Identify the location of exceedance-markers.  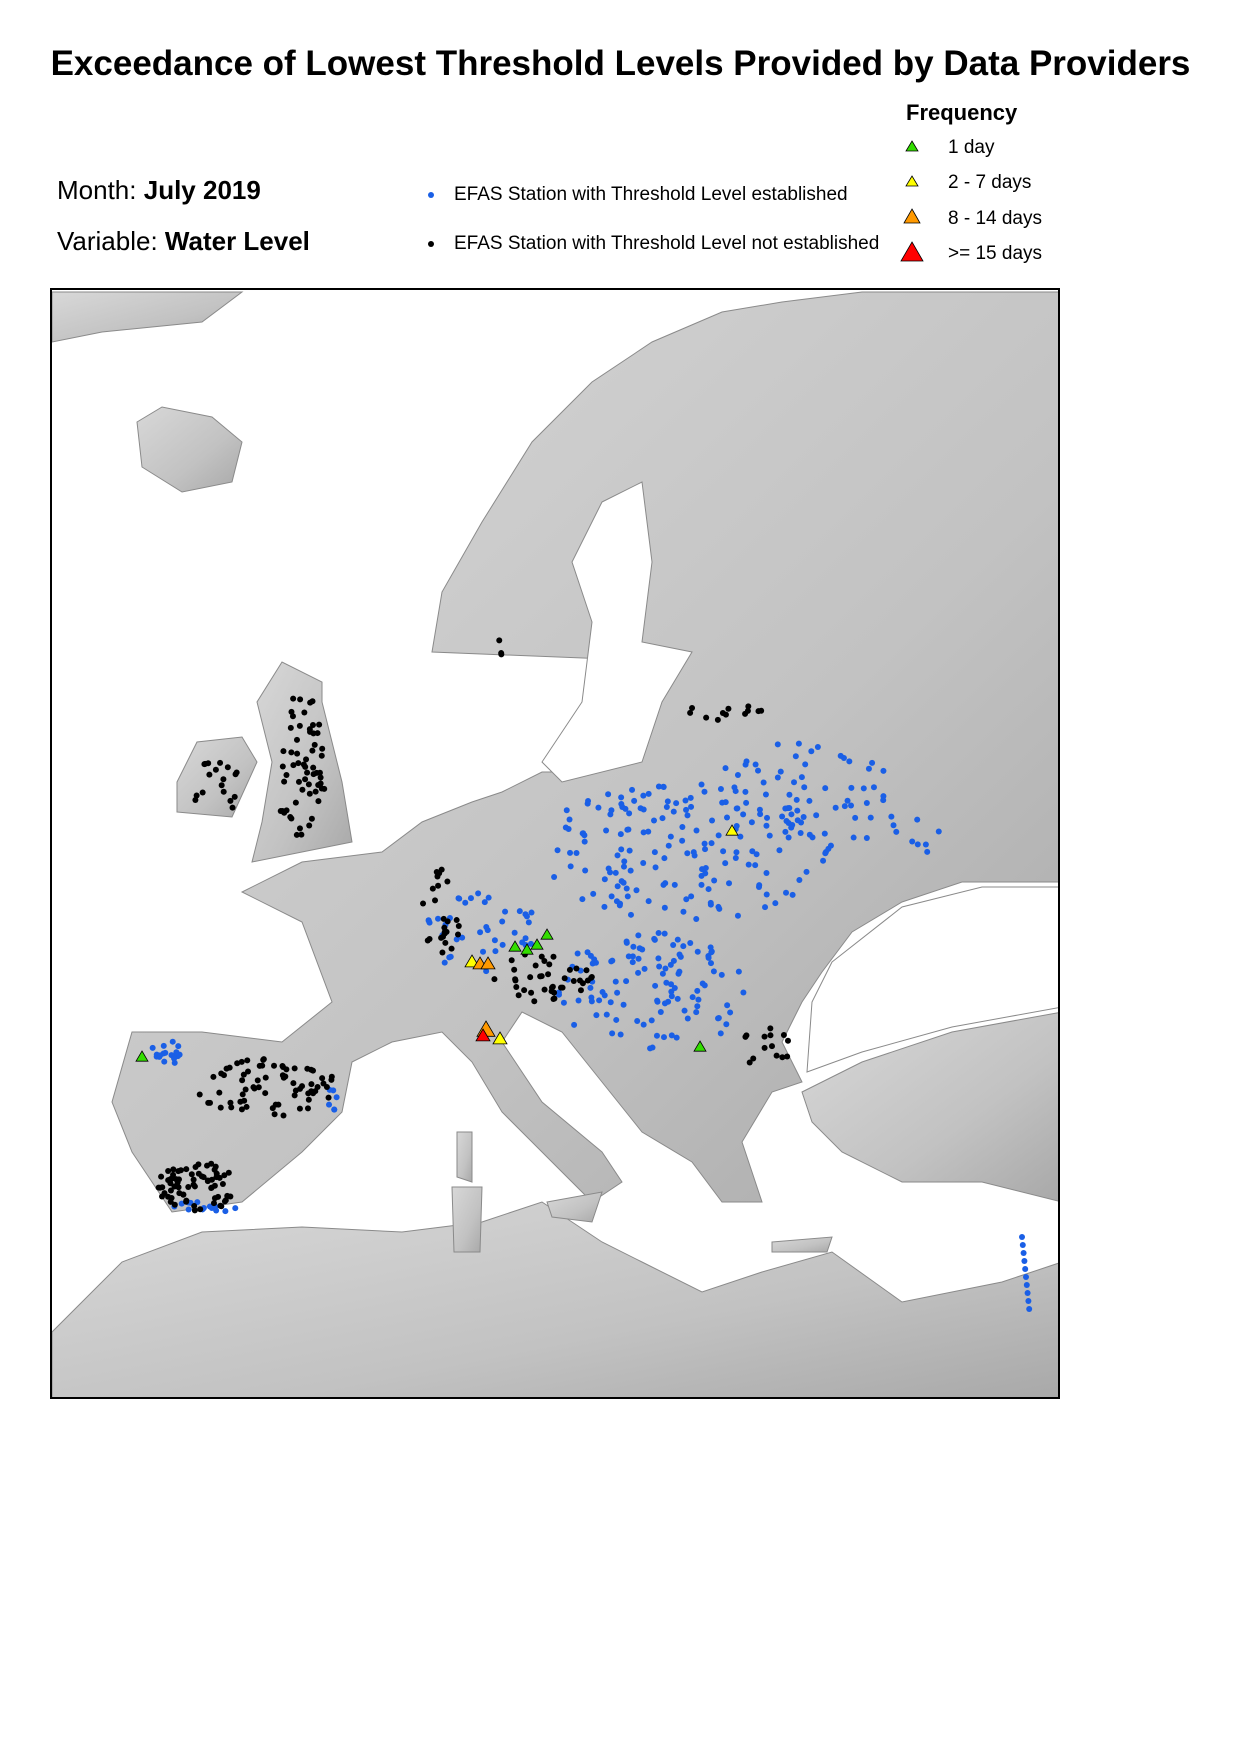
(437, 943).